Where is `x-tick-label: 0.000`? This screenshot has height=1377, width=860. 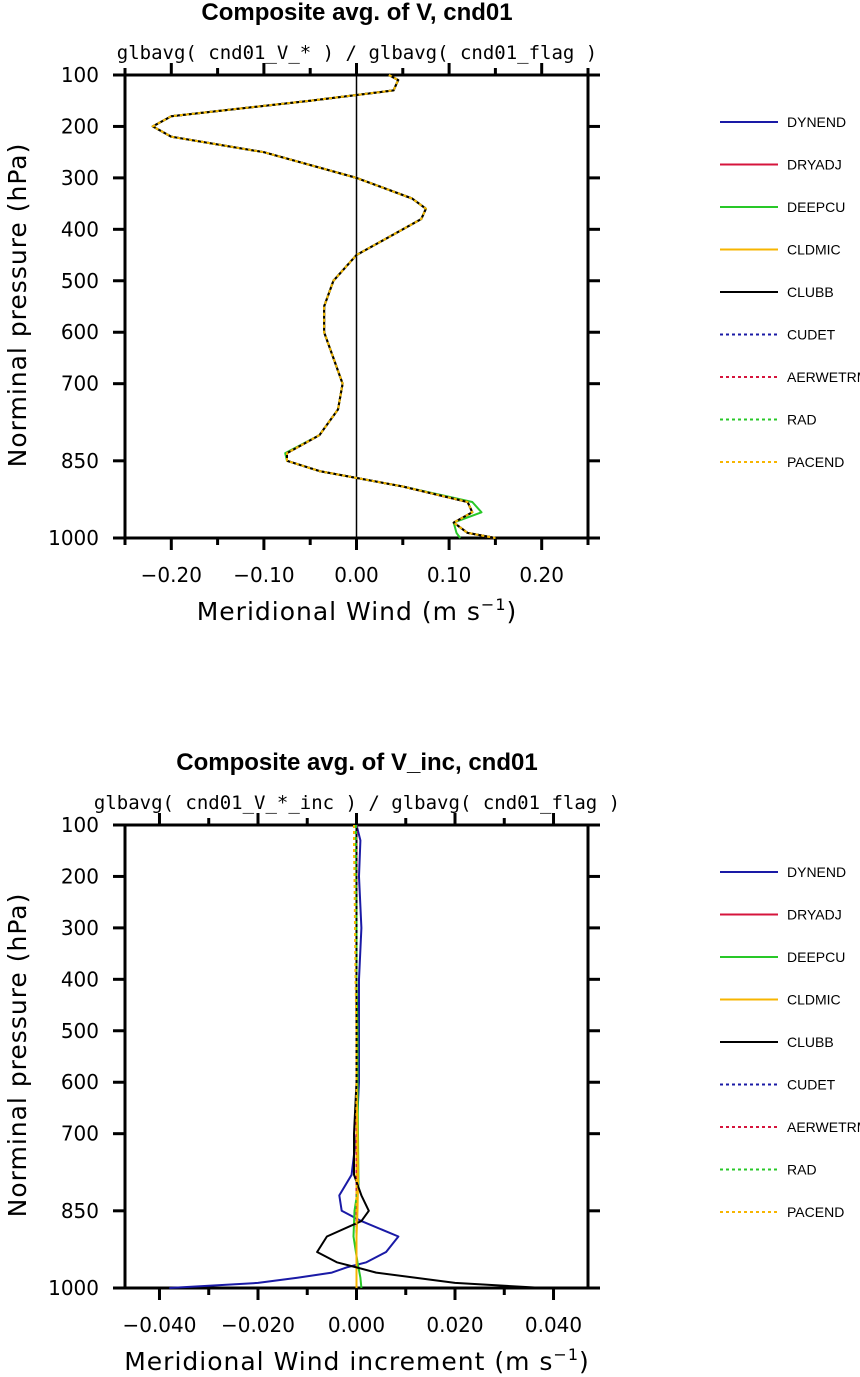
x-tick-label: 0.000 is located at coordinates (356, 1325).